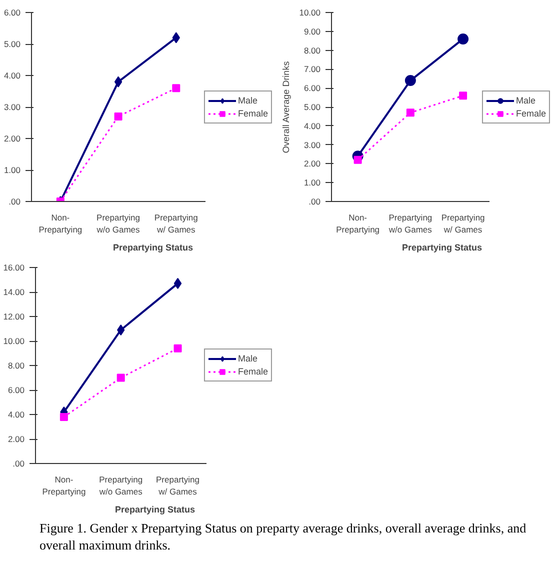 This screenshot has height=572, width=556. What do you see at coordinates (14, 267) in the screenshot?
I see `y-tick-label: 16.00` at bounding box center [14, 267].